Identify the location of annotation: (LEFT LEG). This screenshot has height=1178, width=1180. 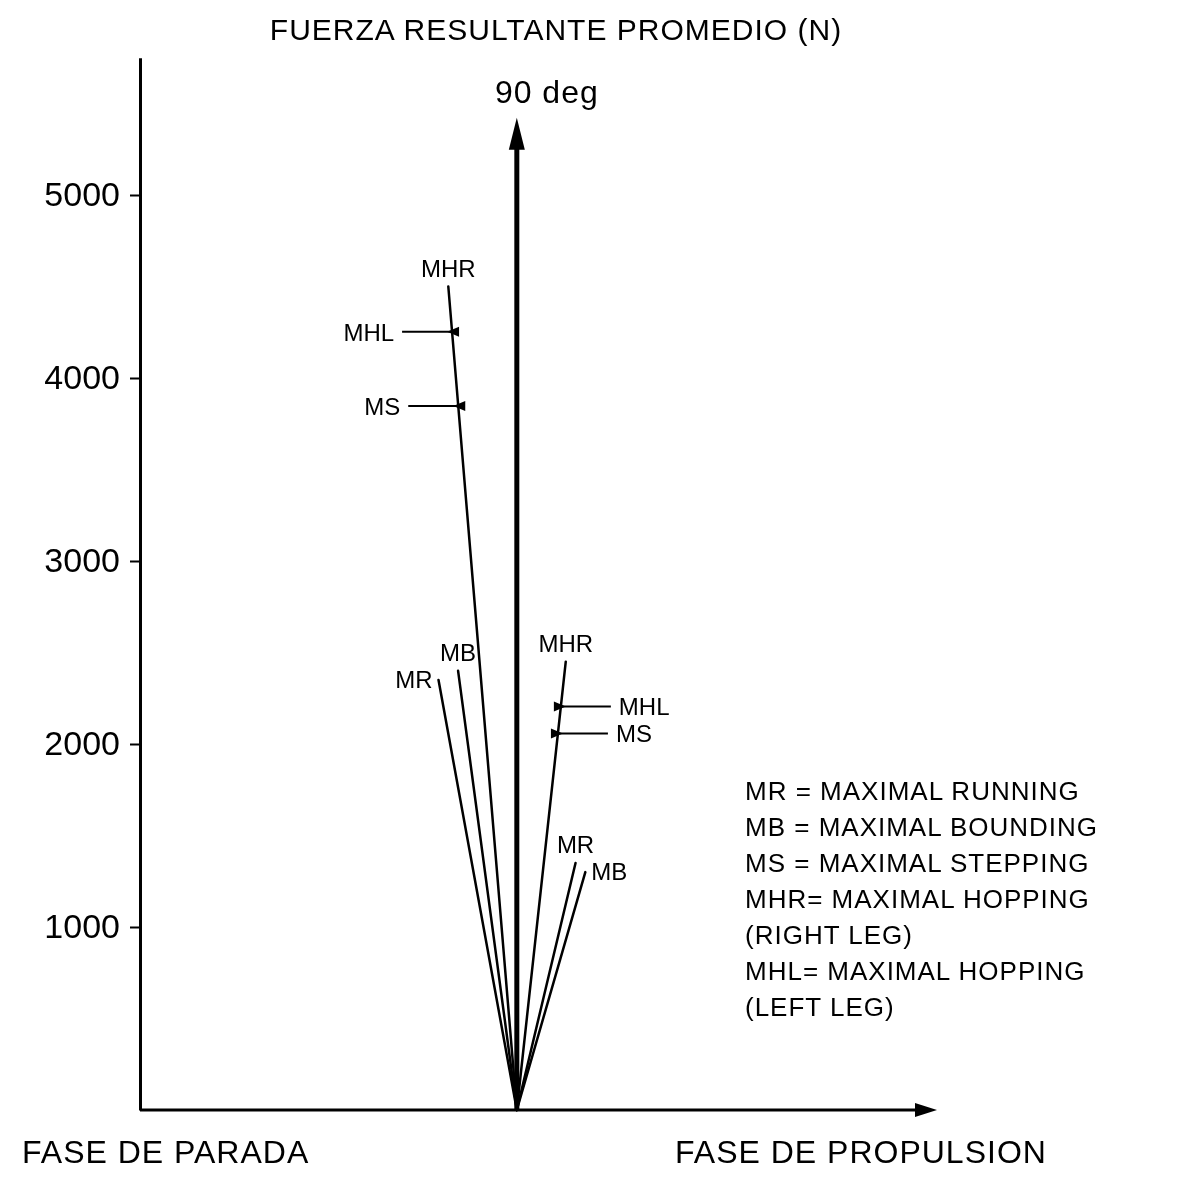
(820, 1007).